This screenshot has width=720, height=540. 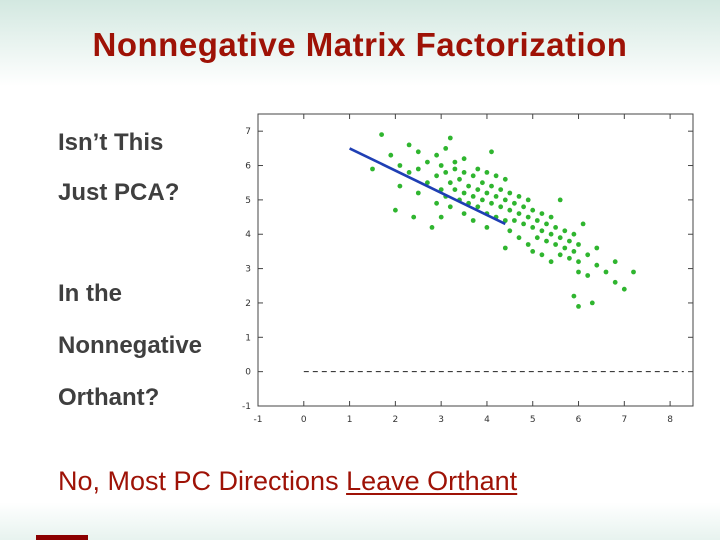 I want to click on conclusion-underlined: Leave Orthant, so click(x=432, y=481).